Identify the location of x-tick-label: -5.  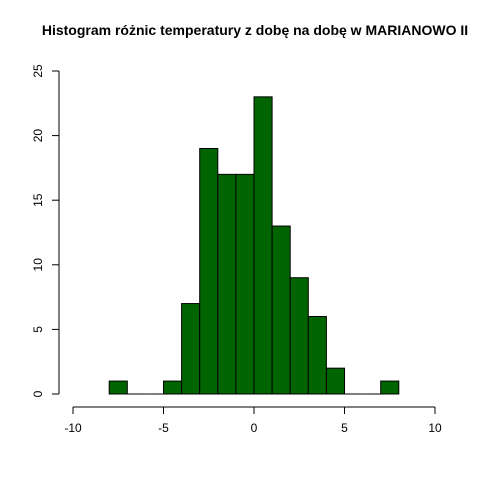
(163, 428).